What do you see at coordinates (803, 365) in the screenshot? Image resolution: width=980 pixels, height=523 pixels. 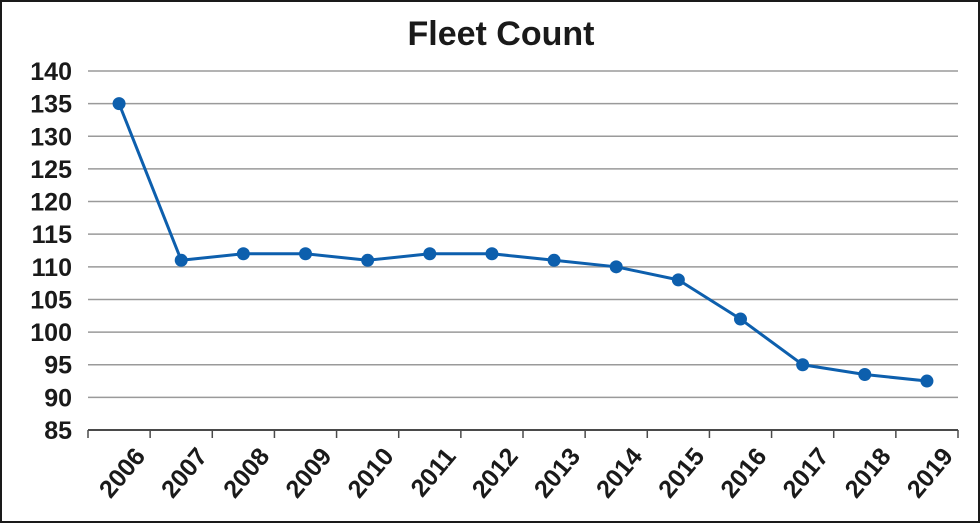 I see `data-point-2017` at bounding box center [803, 365].